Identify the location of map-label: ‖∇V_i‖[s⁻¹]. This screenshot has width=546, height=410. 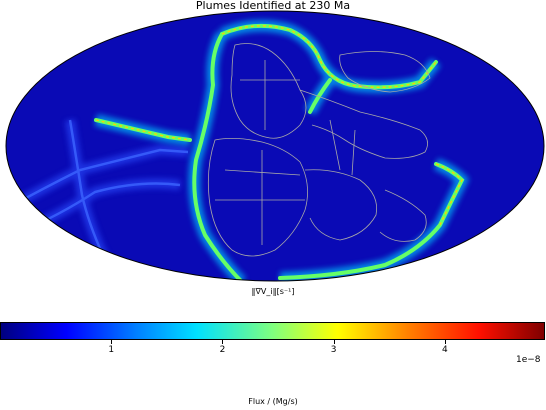
(273, 291).